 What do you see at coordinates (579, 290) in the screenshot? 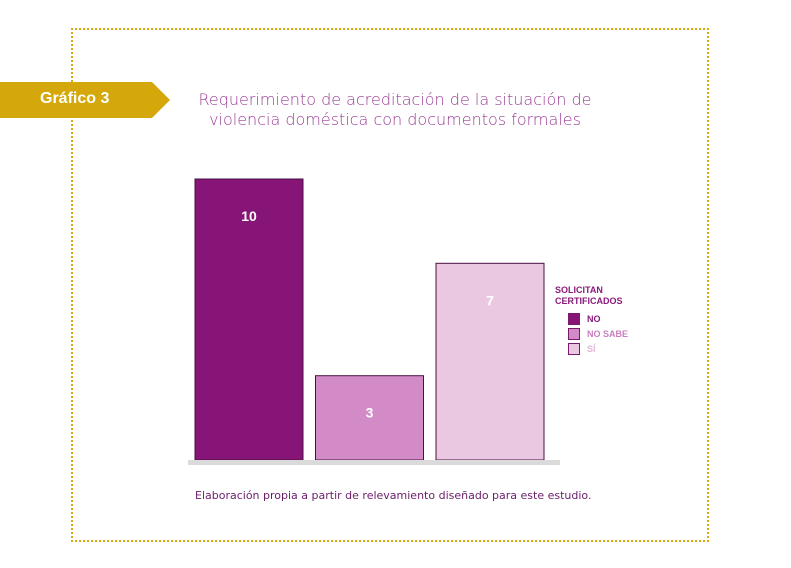
I see `legend-title-line-1: SOLICITAN` at bounding box center [579, 290].